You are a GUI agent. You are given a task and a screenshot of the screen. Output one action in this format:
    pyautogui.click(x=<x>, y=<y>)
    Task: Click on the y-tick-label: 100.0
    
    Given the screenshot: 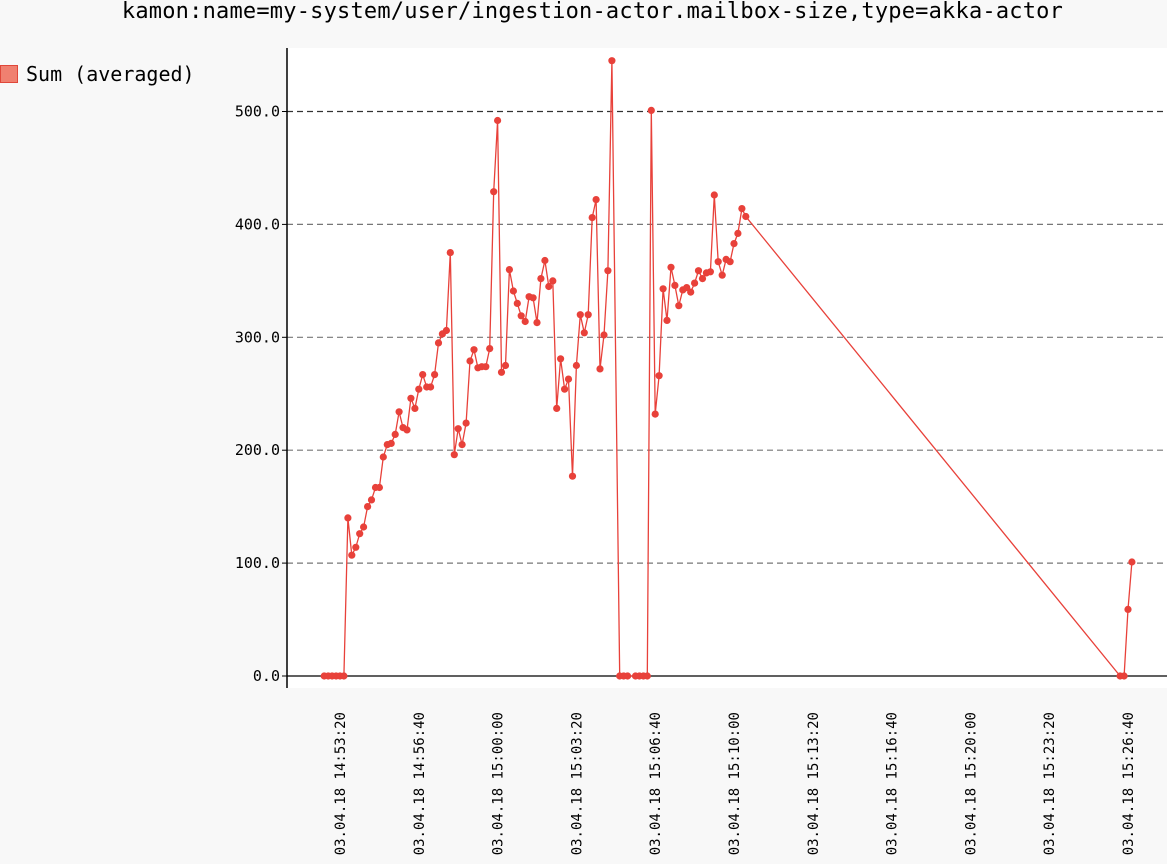 What is the action you would take?
    pyautogui.click(x=257, y=563)
    